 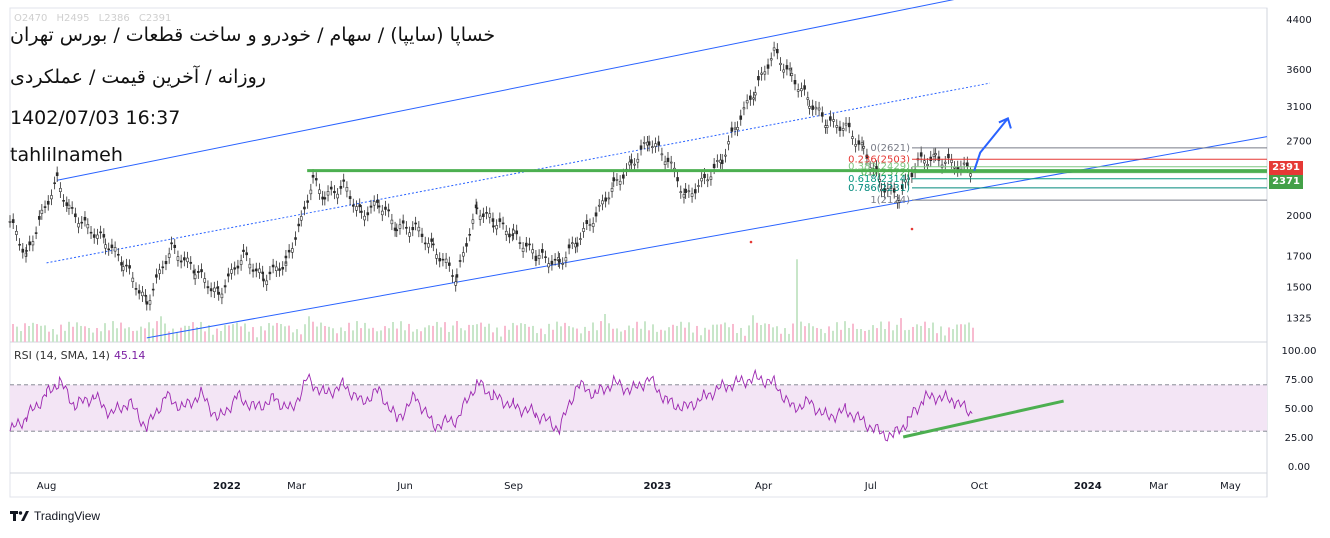 What do you see at coordinates (129, 355) in the screenshot?
I see `rsi-legend-value: 45.14` at bounding box center [129, 355].